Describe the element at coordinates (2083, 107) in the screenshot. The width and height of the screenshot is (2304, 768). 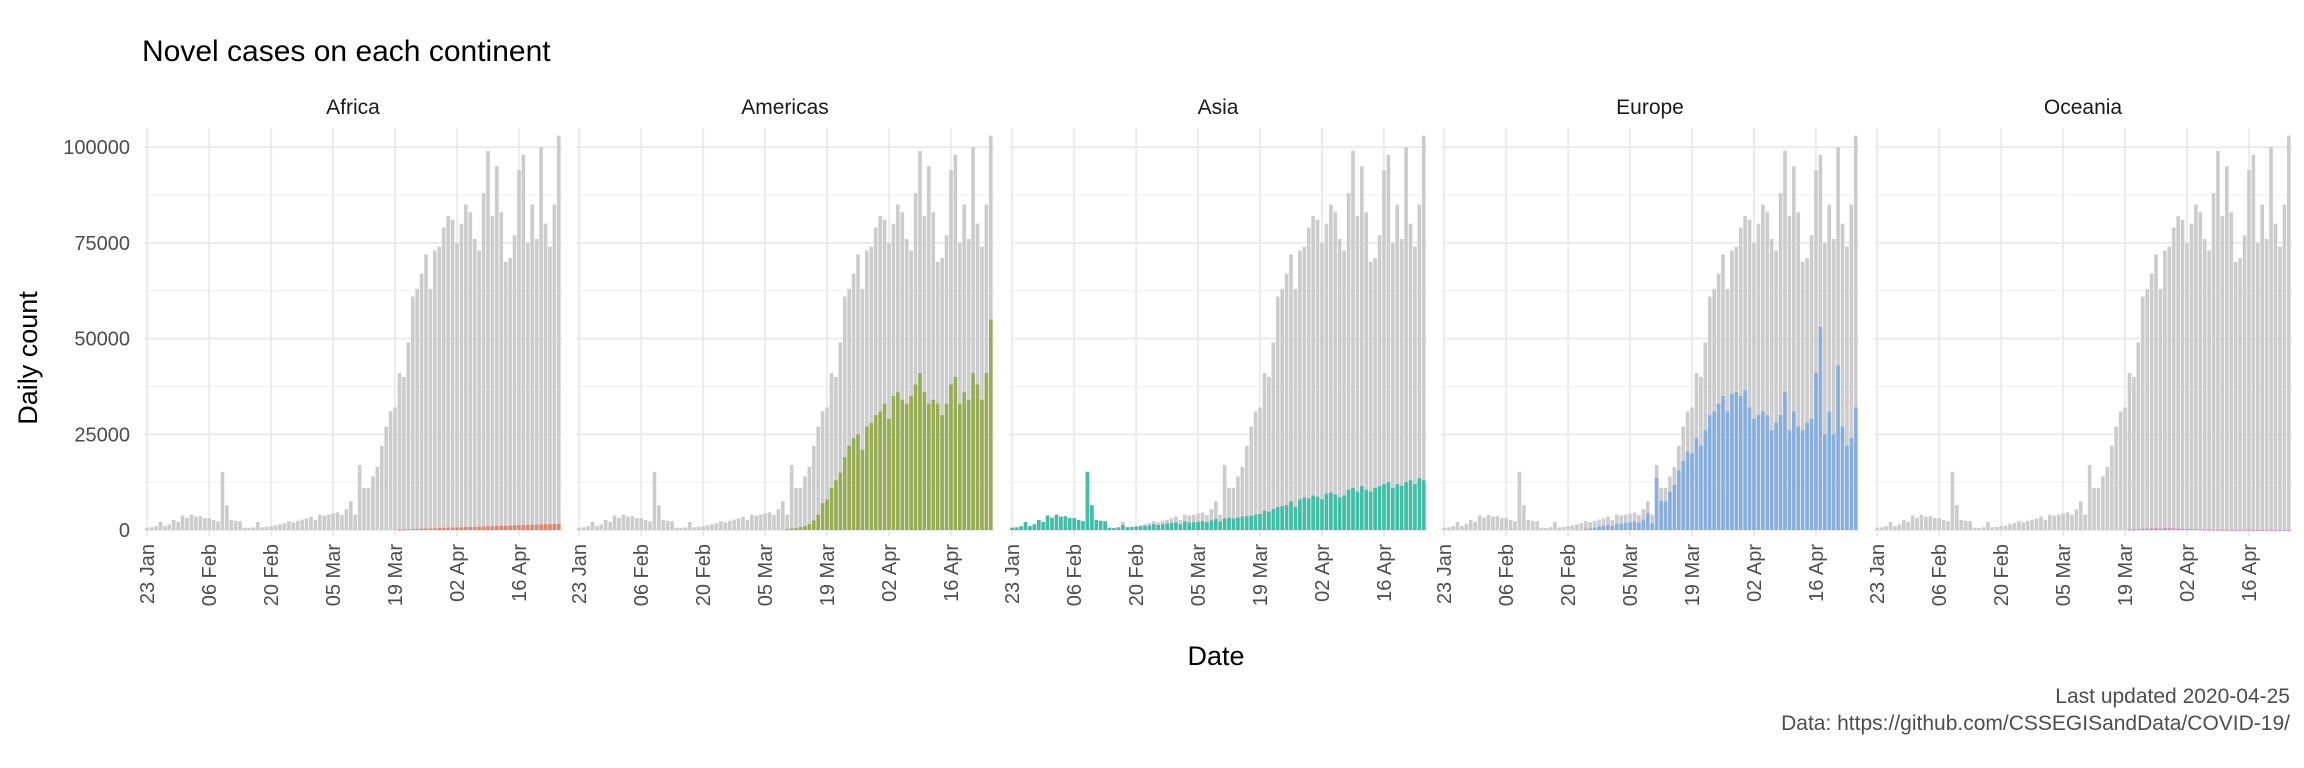
I see `facet-strip-label: Oceania` at that location.